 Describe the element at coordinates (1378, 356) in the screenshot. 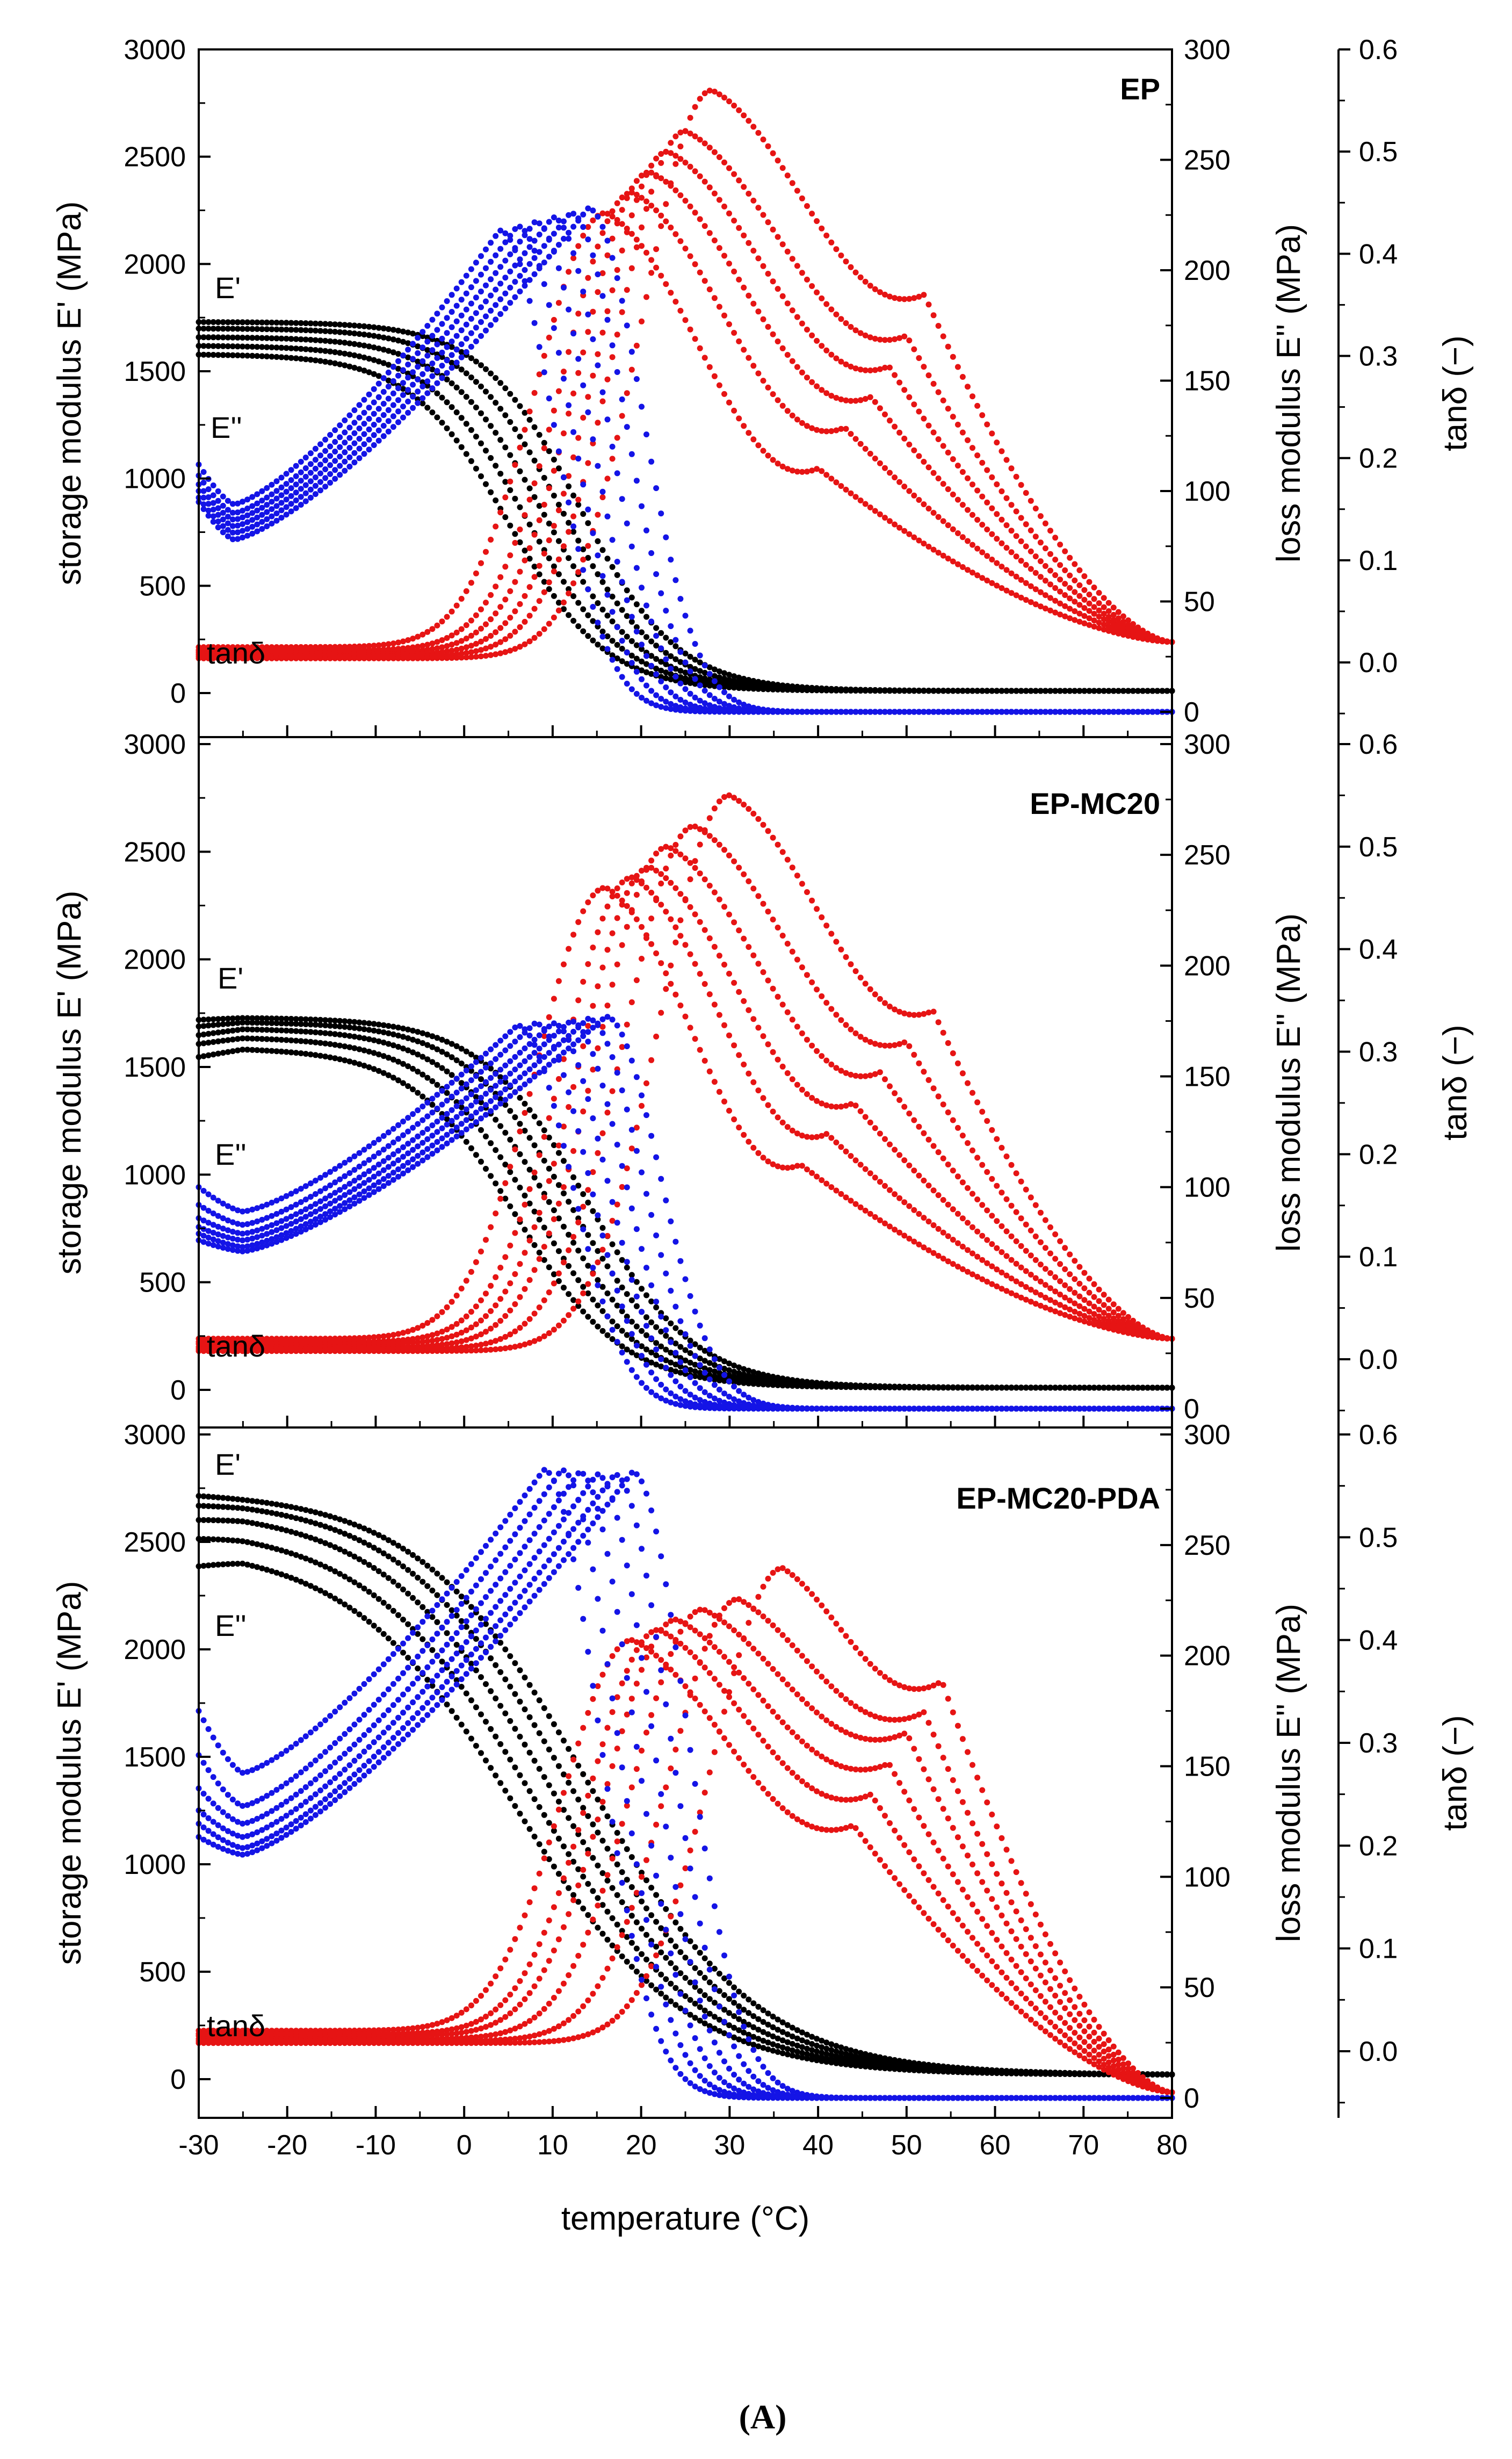

I see `ep-tan-tick-label: 0.3` at that location.